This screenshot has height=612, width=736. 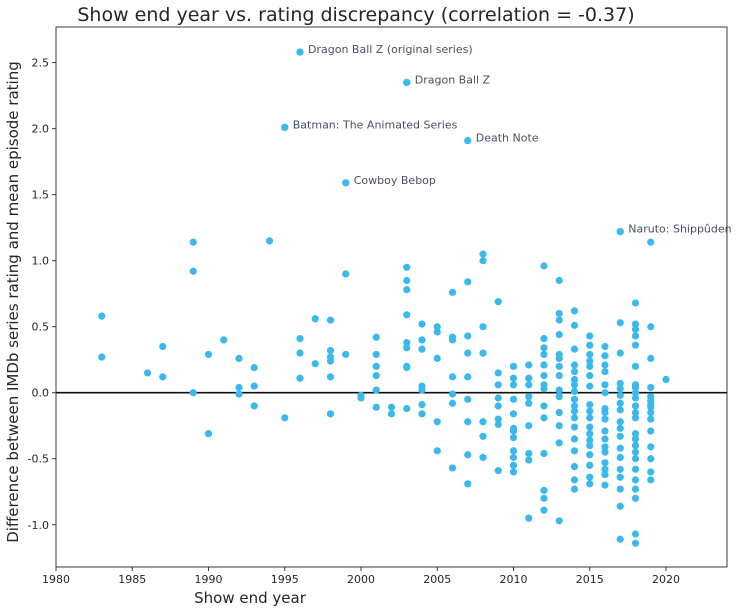 I want to click on y-tick-label: 1.0, so click(x=41, y=261).